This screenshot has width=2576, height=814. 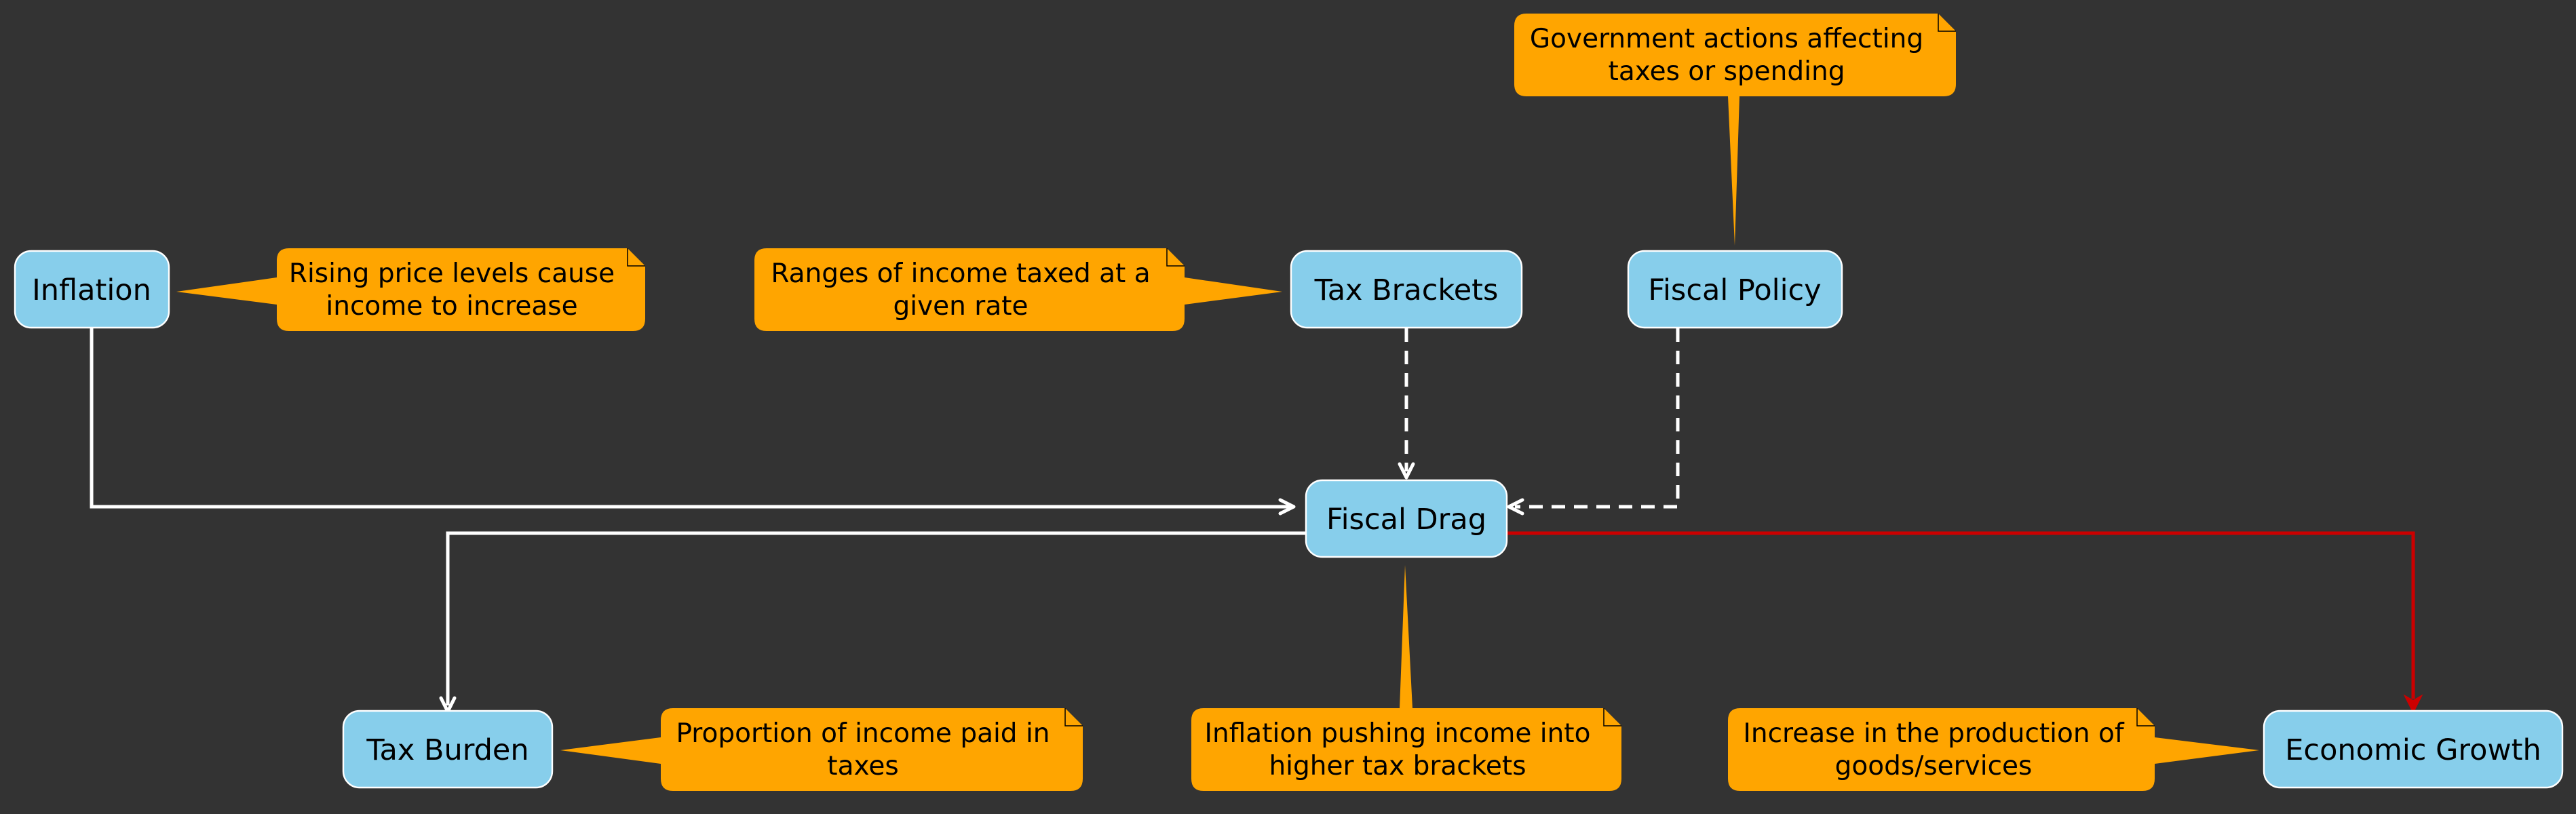 What do you see at coordinates (1398, 733) in the screenshot?
I see `note-fiscal-drag-line-1: Inflation pushing income into` at bounding box center [1398, 733].